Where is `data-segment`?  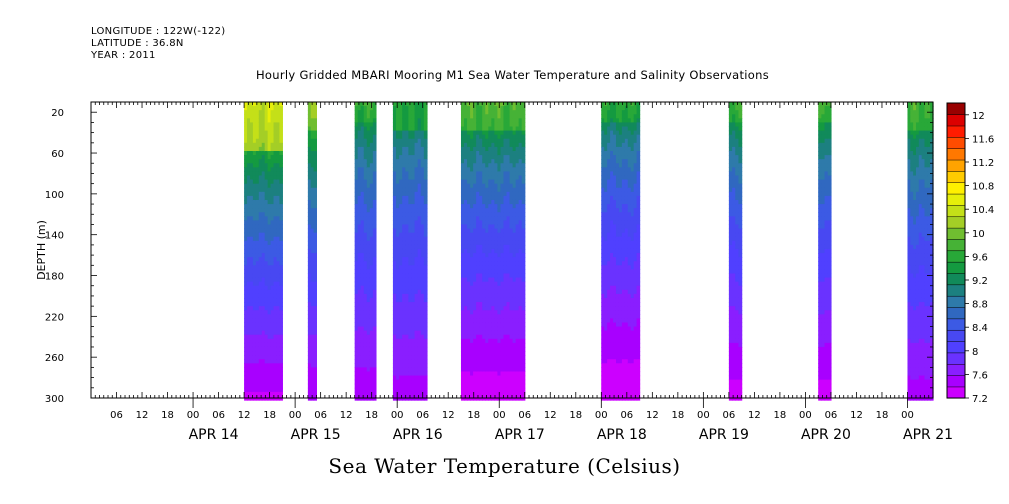 data-segment is located at coordinates (365, 251).